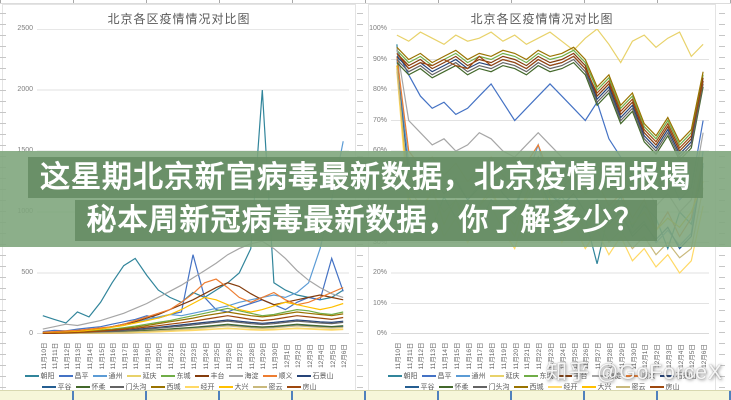 The height and width of the screenshot is (400, 731). I want to click on x-tick-label: 12月3日, so click(310, 356).